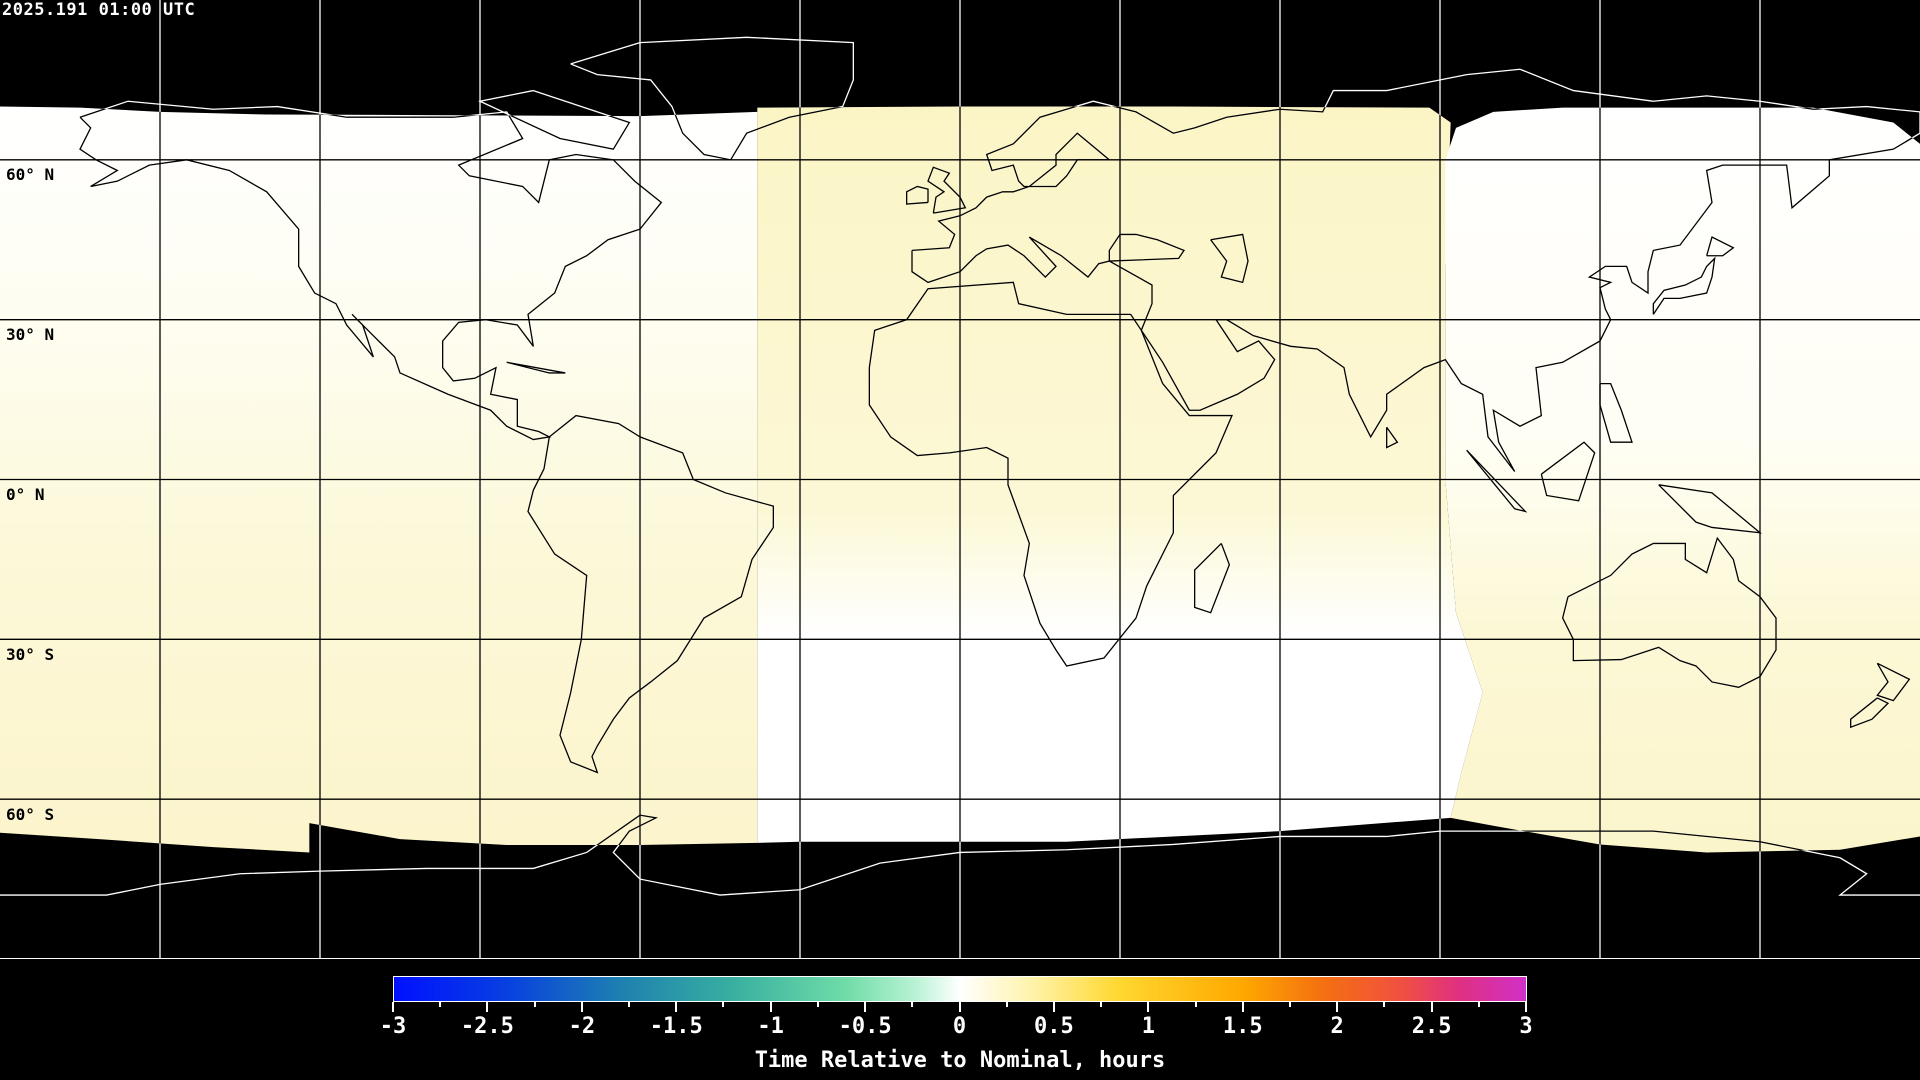  What do you see at coordinates (1869, 712) in the screenshot?
I see `coastline-new-zealand-south` at bounding box center [1869, 712].